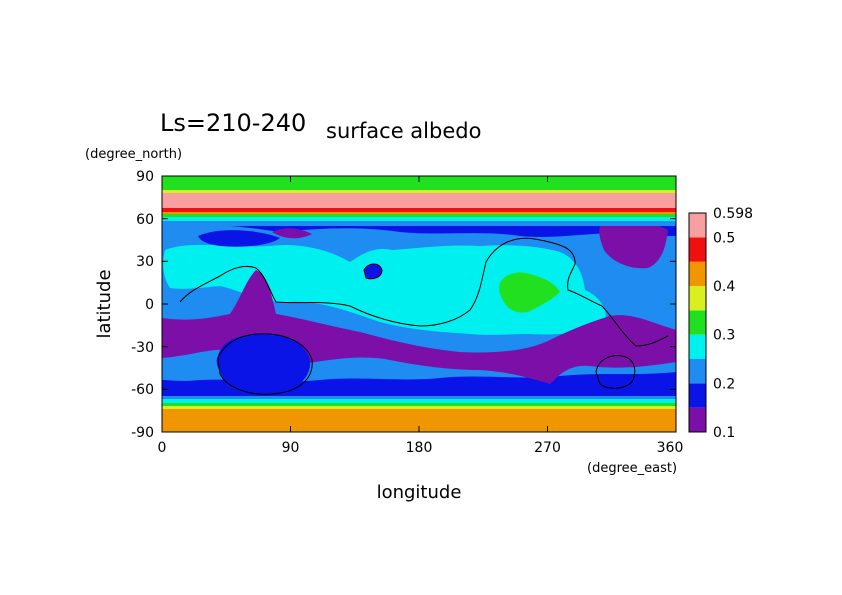 Image resolution: width=842 pixels, height=595 pixels. What do you see at coordinates (142, 433) in the screenshot?
I see `y-tick-label: -90` at bounding box center [142, 433].